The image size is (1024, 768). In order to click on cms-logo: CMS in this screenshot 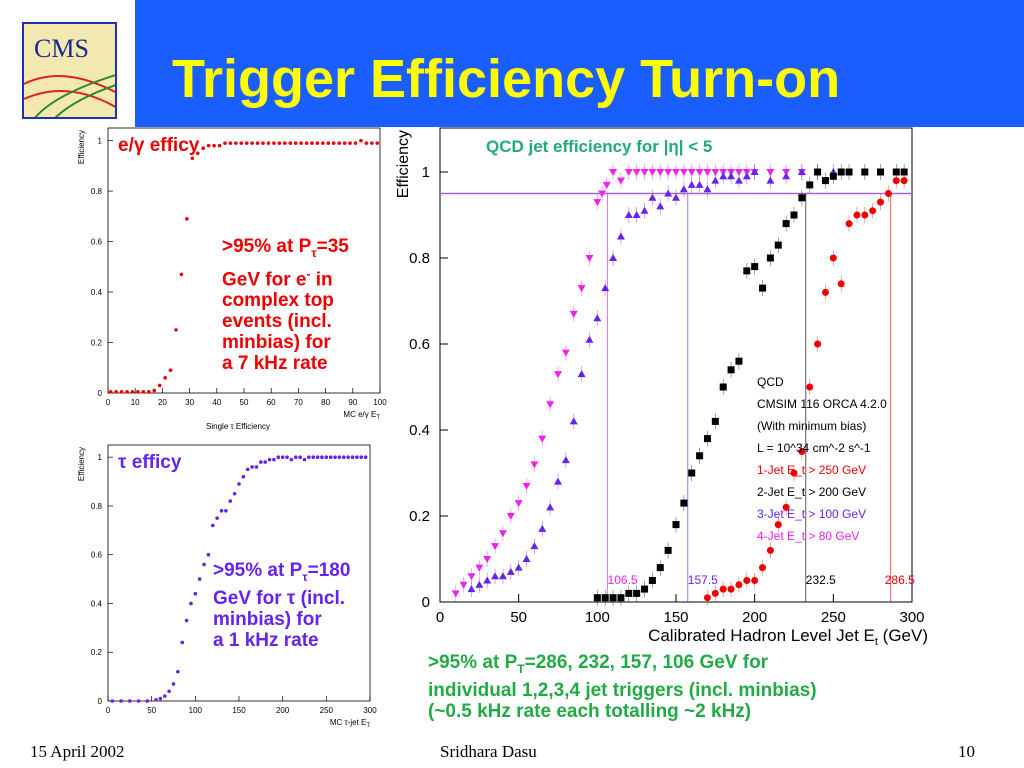, I will do `click(69, 70)`.